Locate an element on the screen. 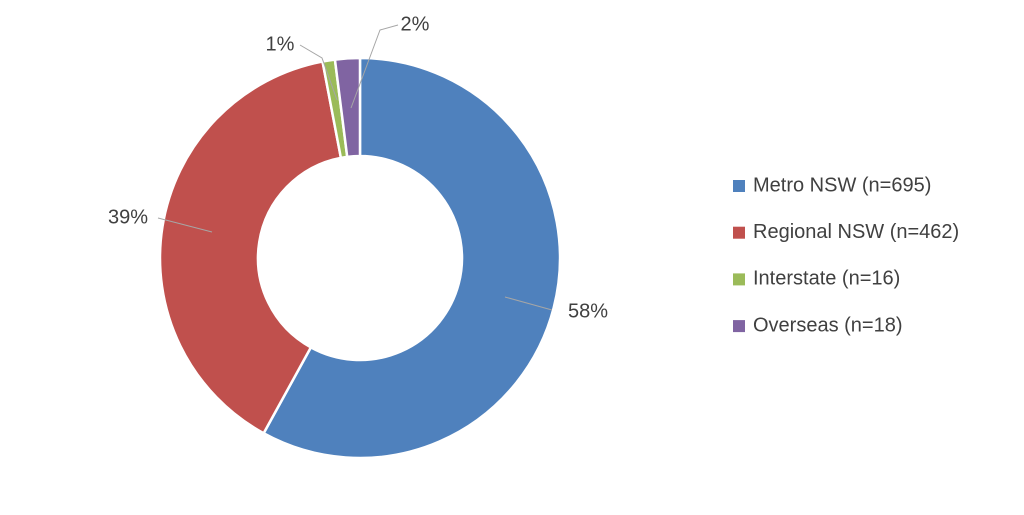 Image resolution: width=1024 pixels, height=515 pixels. legend-label: Metro NSW (n=695) is located at coordinates (842, 185).